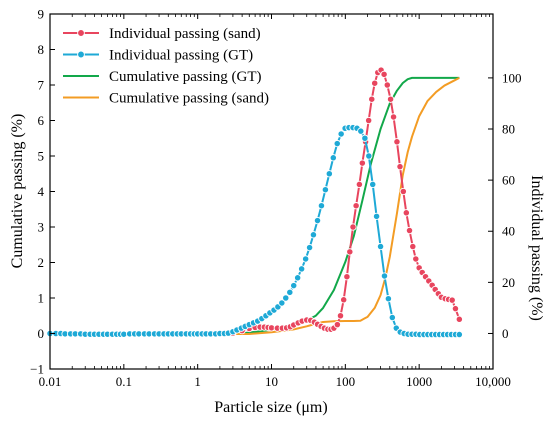 This screenshot has width=550, height=422. Describe the element at coordinates (41, 333) in the screenshot. I see `y-left-tick-label: 0` at that location.